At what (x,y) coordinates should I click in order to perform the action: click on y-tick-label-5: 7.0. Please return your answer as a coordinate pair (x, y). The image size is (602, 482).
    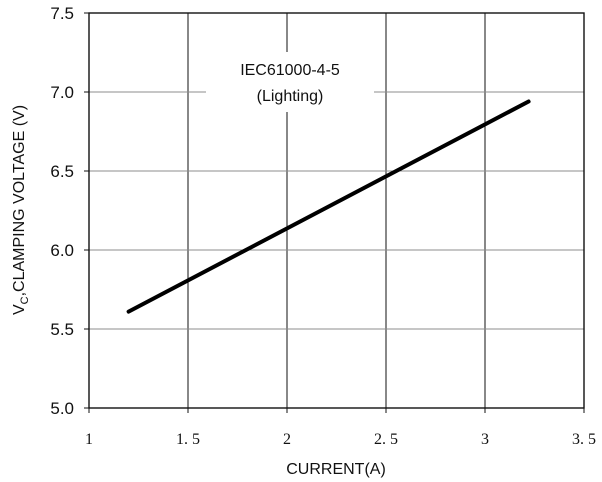
    Looking at the image, I should click on (62, 92).